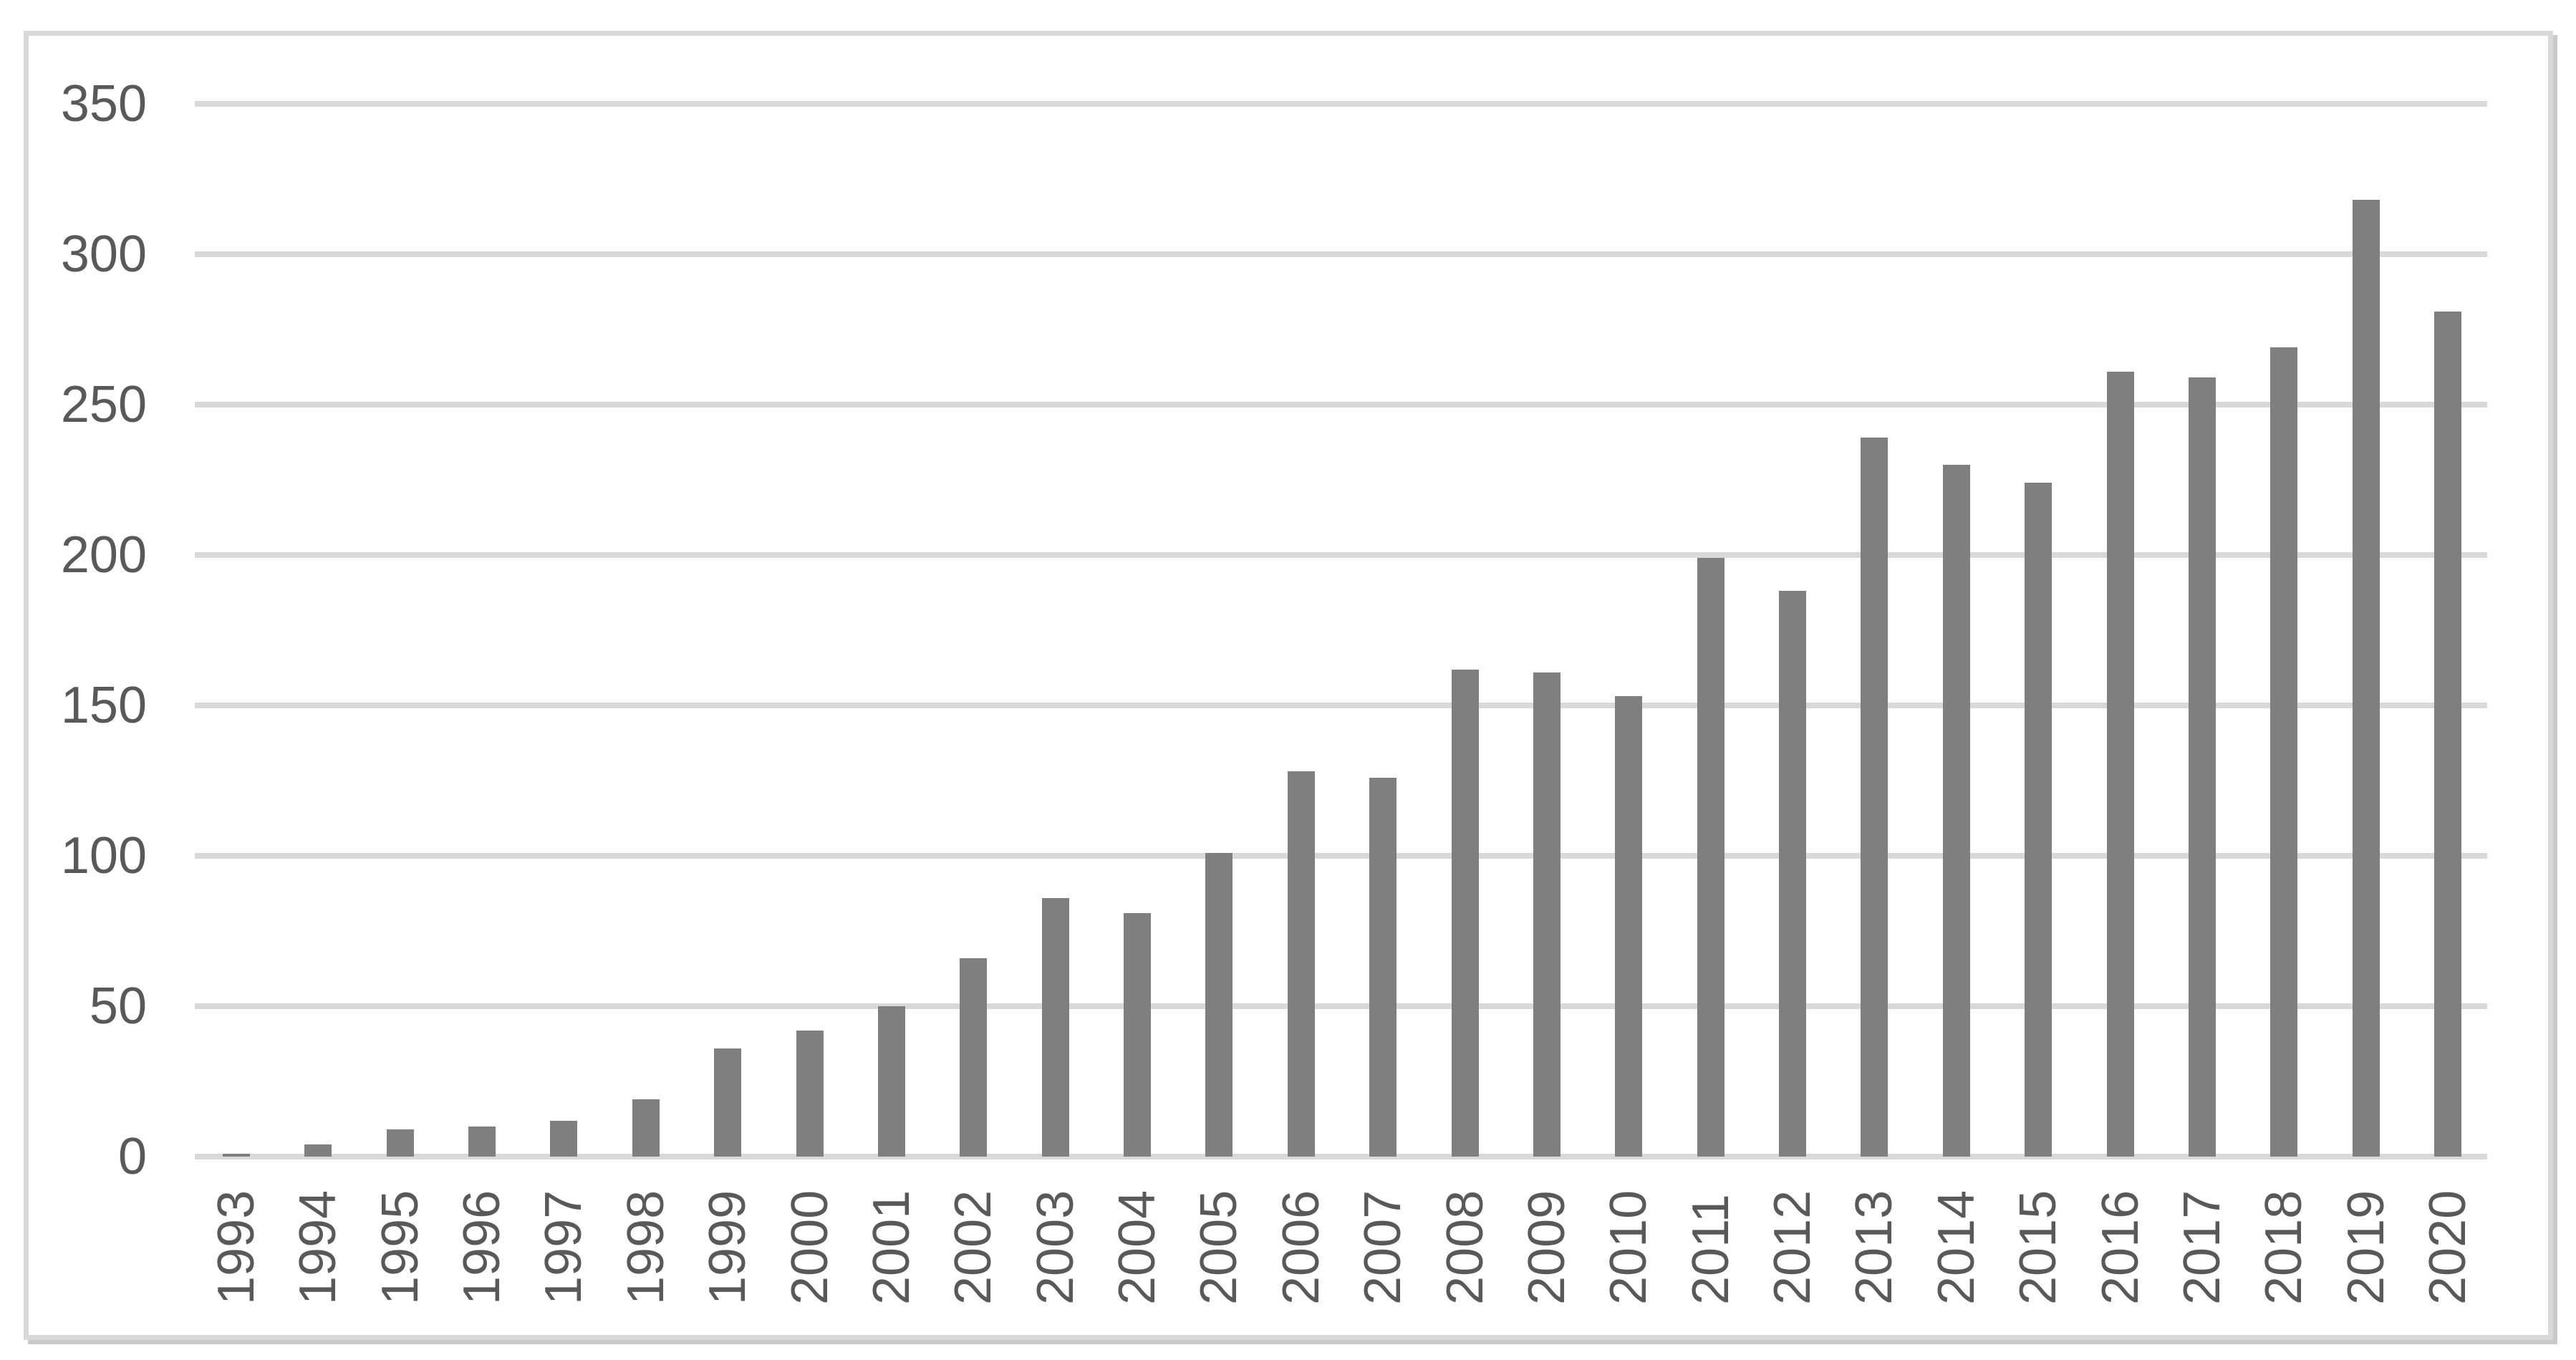  Describe the element at coordinates (1383, 1247) in the screenshot. I see `x-axis-tick-label-text: 2007` at that location.